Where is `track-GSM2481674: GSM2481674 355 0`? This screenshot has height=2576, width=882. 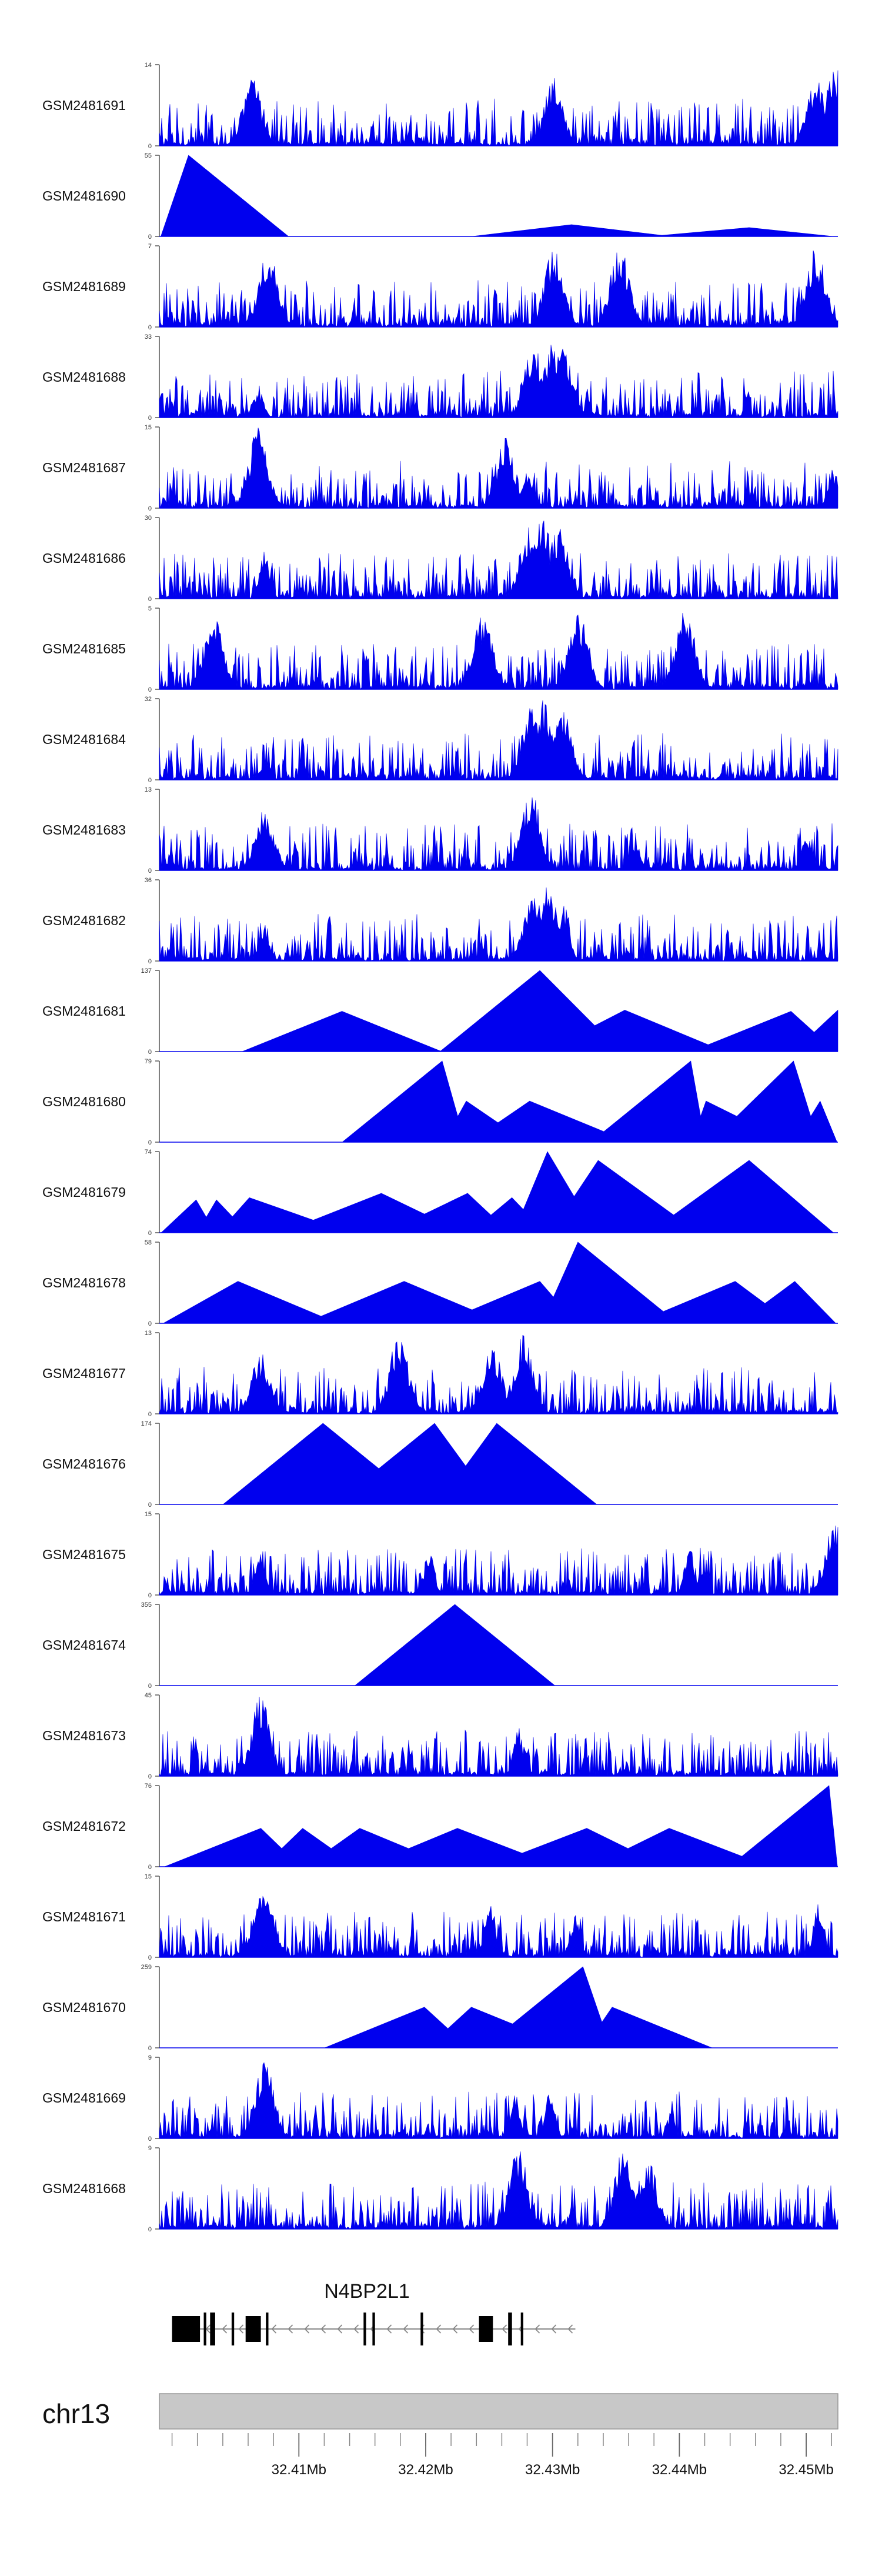 track-GSM2481674: GSM2481674 355 0 is located at coordinates (440, 1645).